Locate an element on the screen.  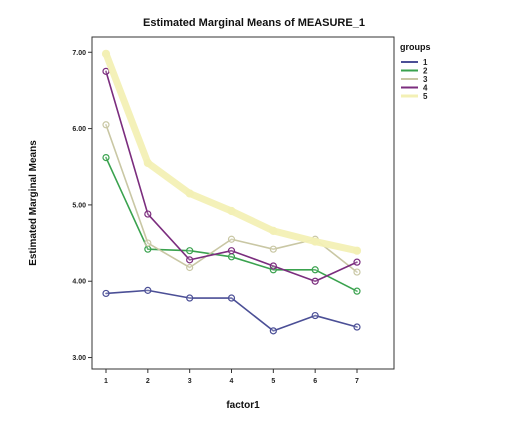
x-tick-label: 7 is located at coordinates (357, 381).